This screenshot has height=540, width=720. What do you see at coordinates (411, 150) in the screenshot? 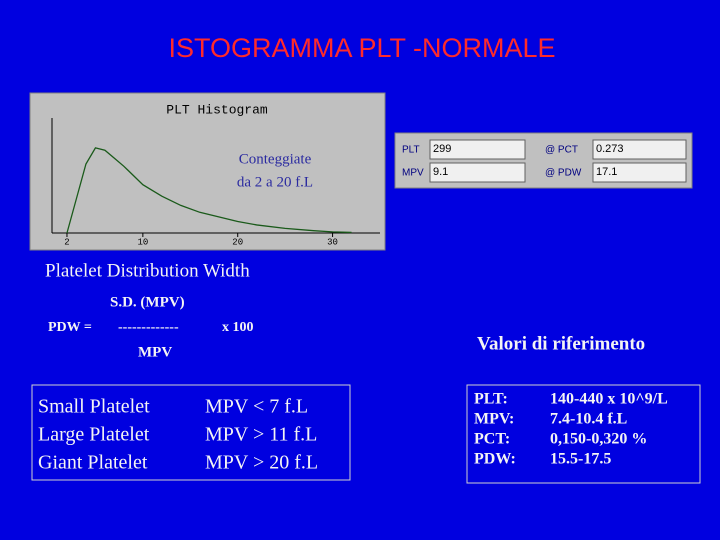
I see `field-label: PLT` at bounding box center [411, 150].